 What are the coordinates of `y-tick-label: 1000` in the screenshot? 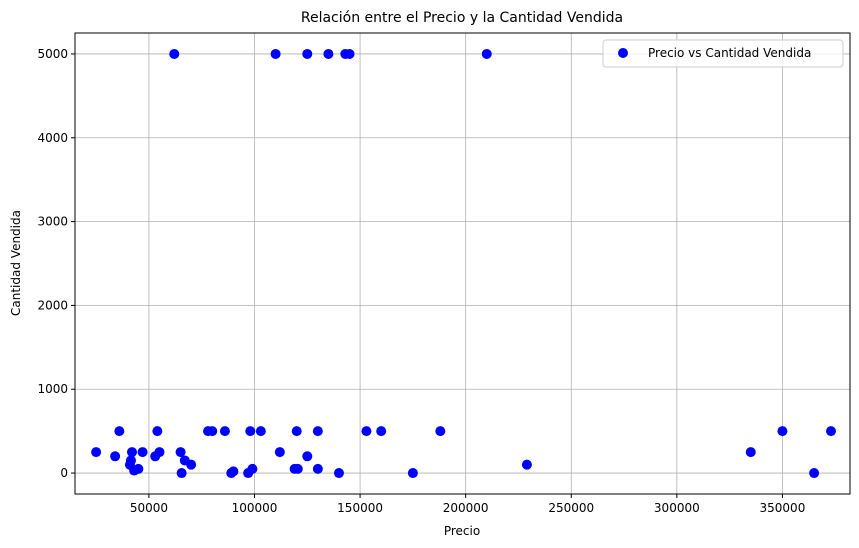 It's located at (52, 389).